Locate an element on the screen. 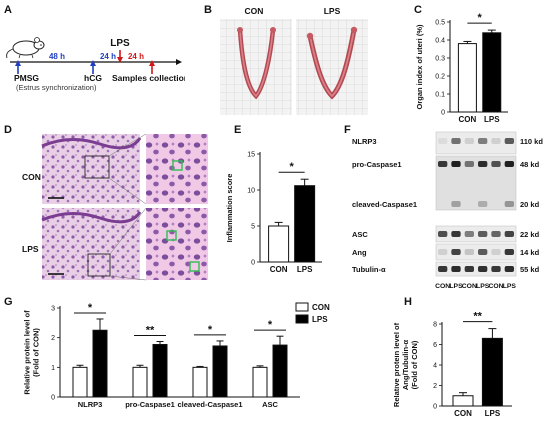 The image size is (550, 424). blot-membrane-asc is located at coordinates (476, 234).